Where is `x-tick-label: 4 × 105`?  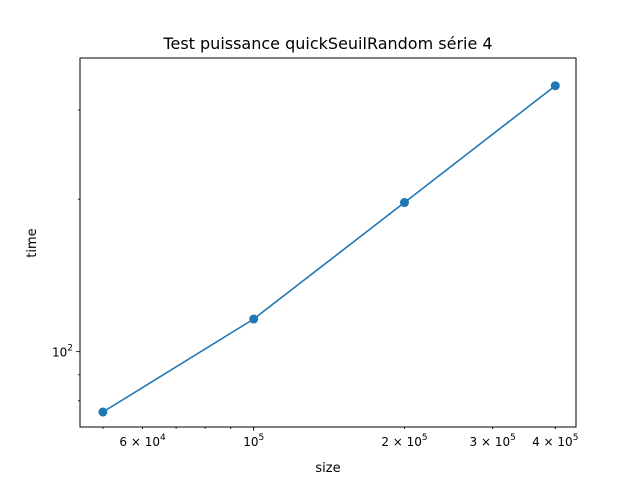 x-tick-label: 4 × 105 is located at coordinates (555, 441).